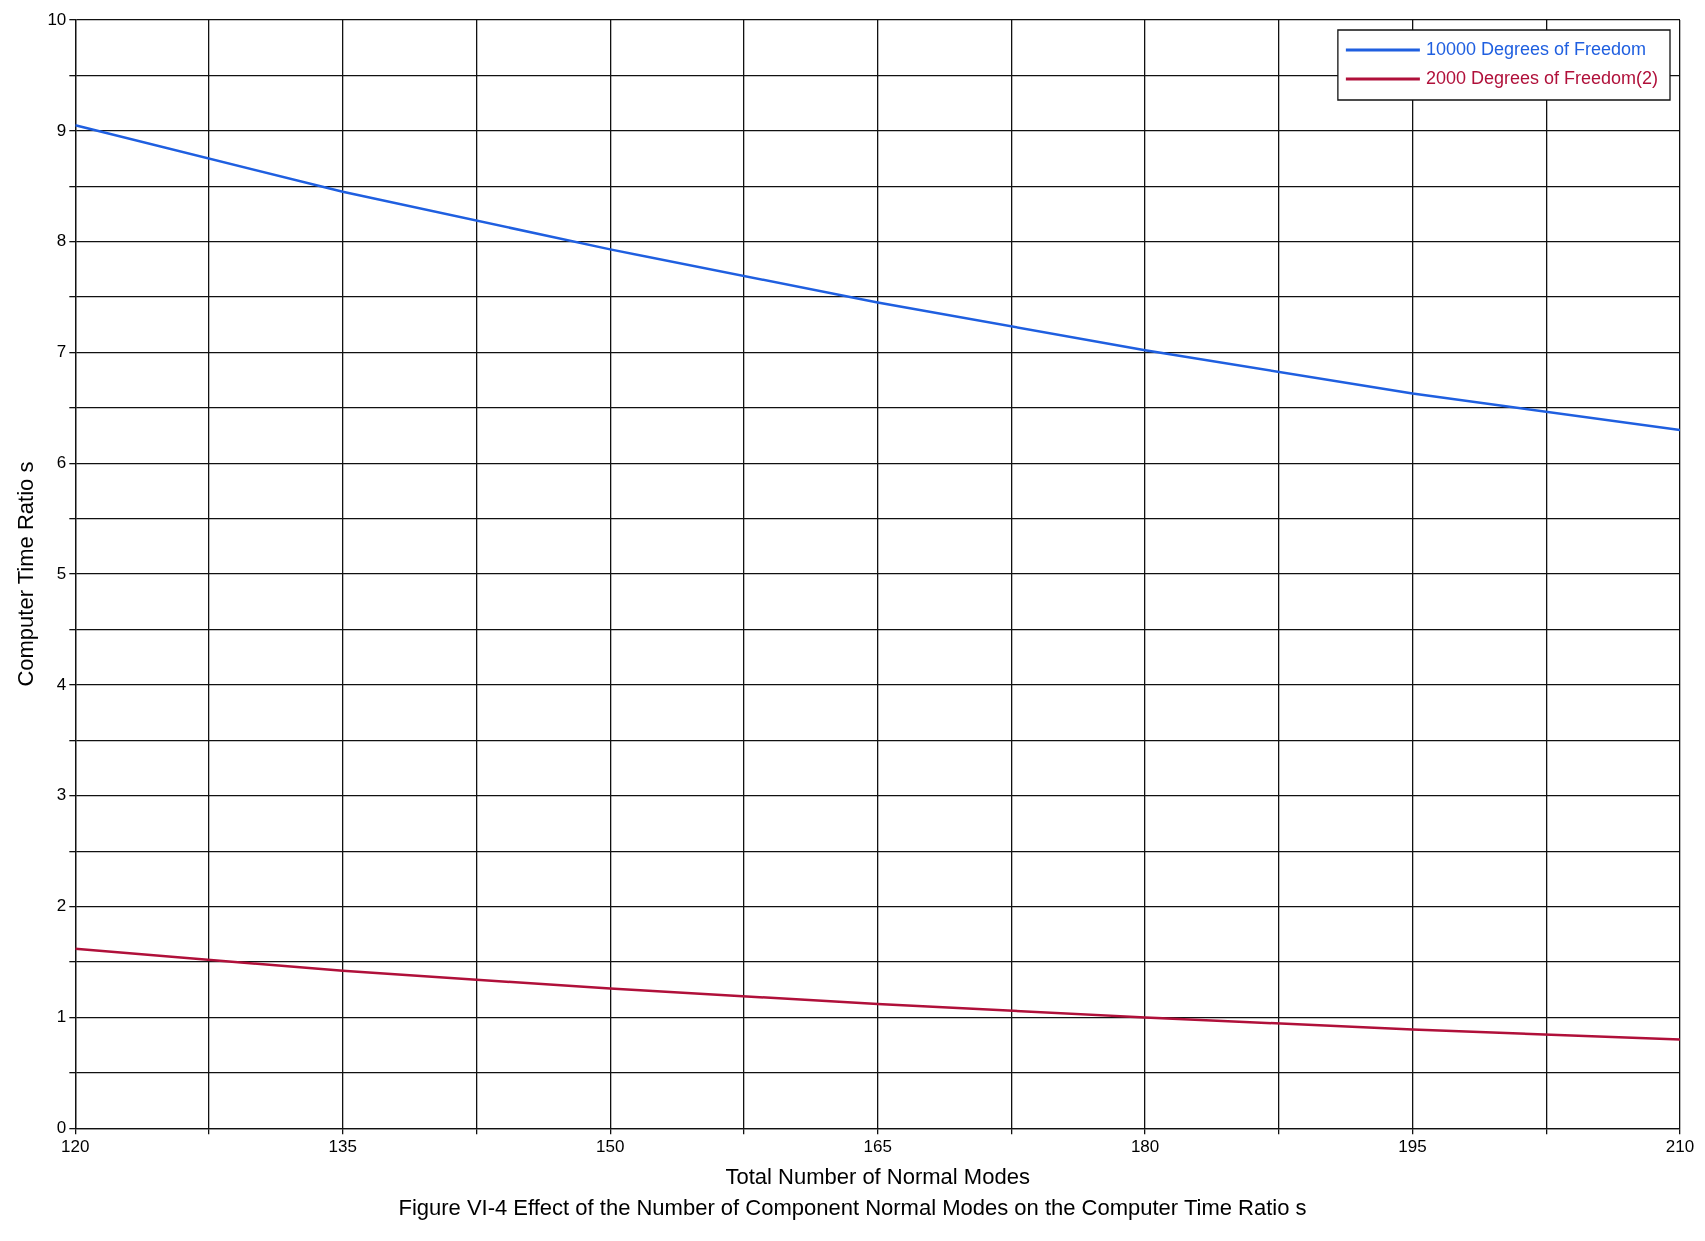  Describe the element at coordinates (1680, 1147) in the screenshot. I see `x-tick-label: 210` at that location.